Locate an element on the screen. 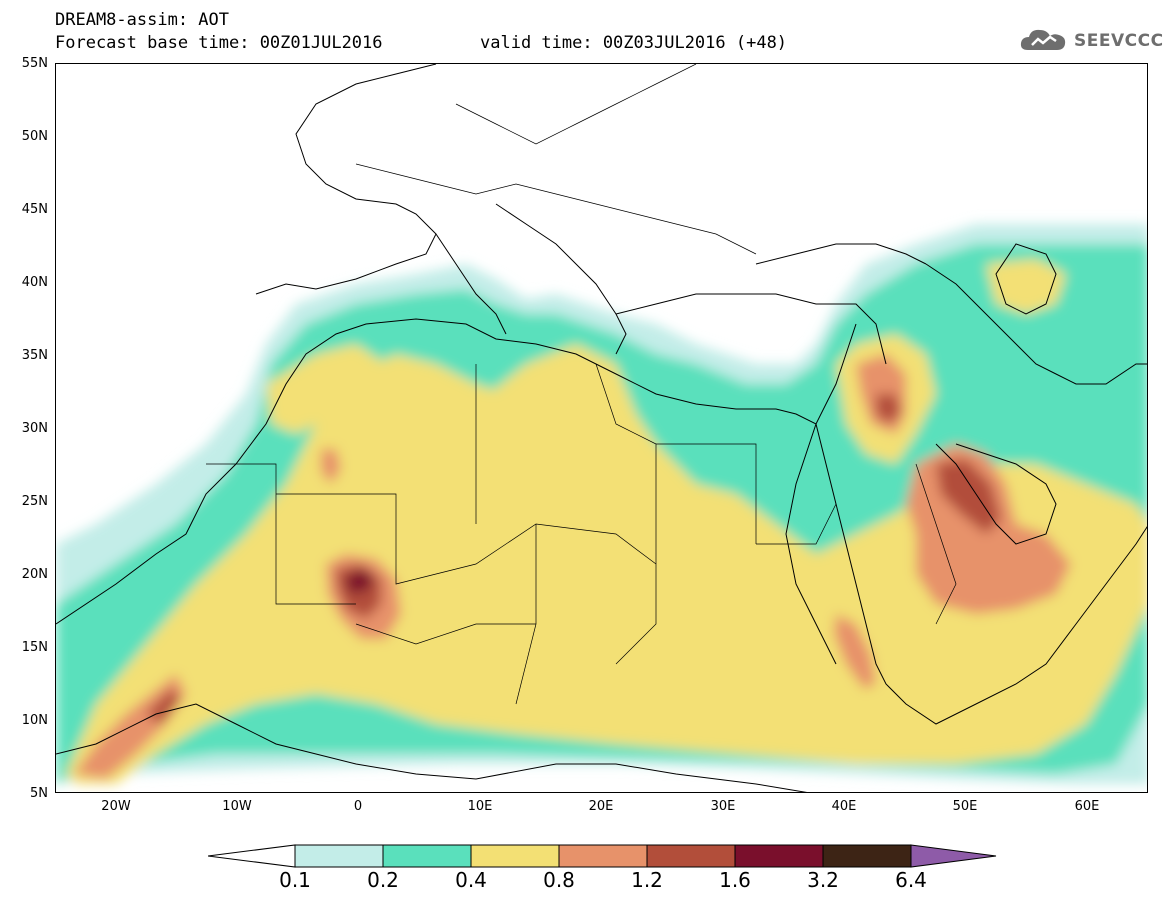 The image size is (1165, 905). logo-text: SEEVCCC is located at coordinates (1119, 41).